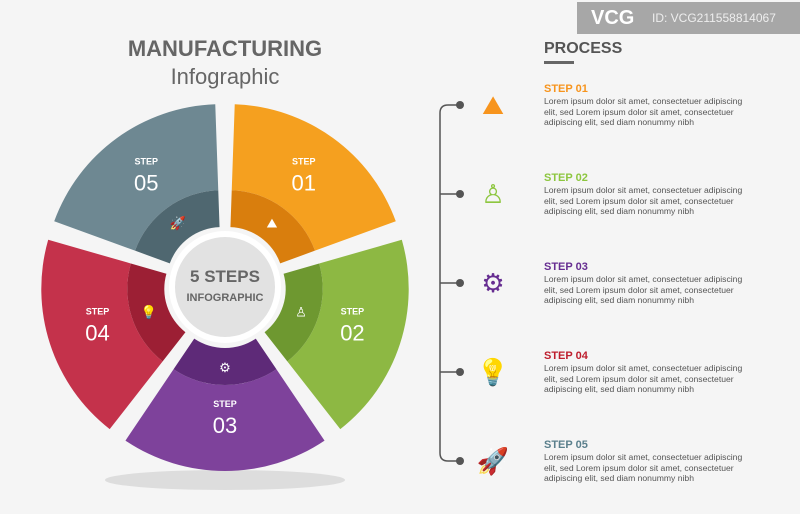 The height and width of the screenshot is (514, 800). I want to click on segment-step-02: STEP 02 ♙, so click(336, 334).